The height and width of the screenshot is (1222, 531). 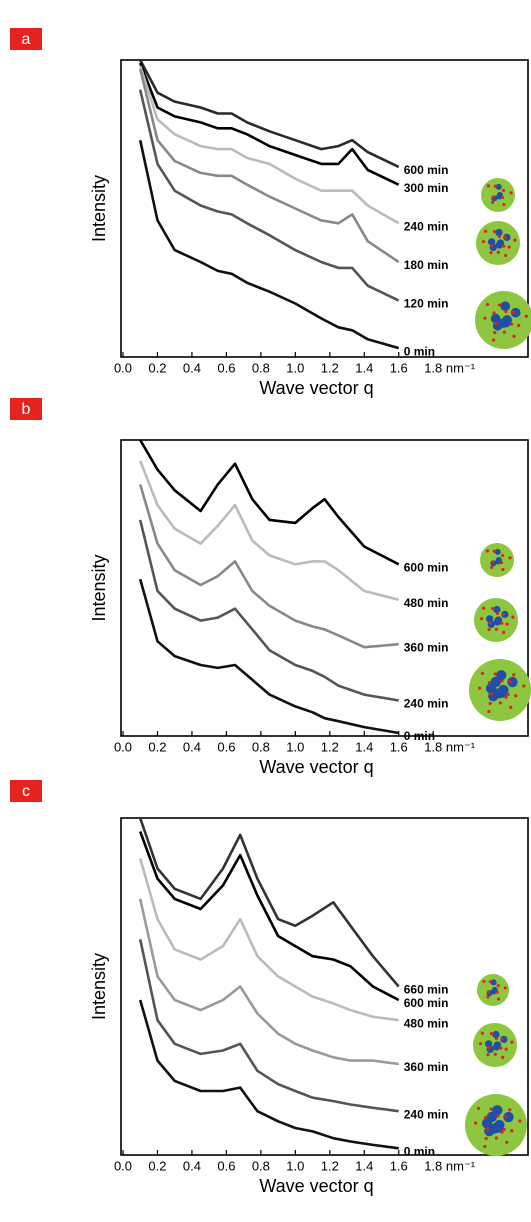 I want to click on x-tick-label: 1.0, so click(x=295, y=367).